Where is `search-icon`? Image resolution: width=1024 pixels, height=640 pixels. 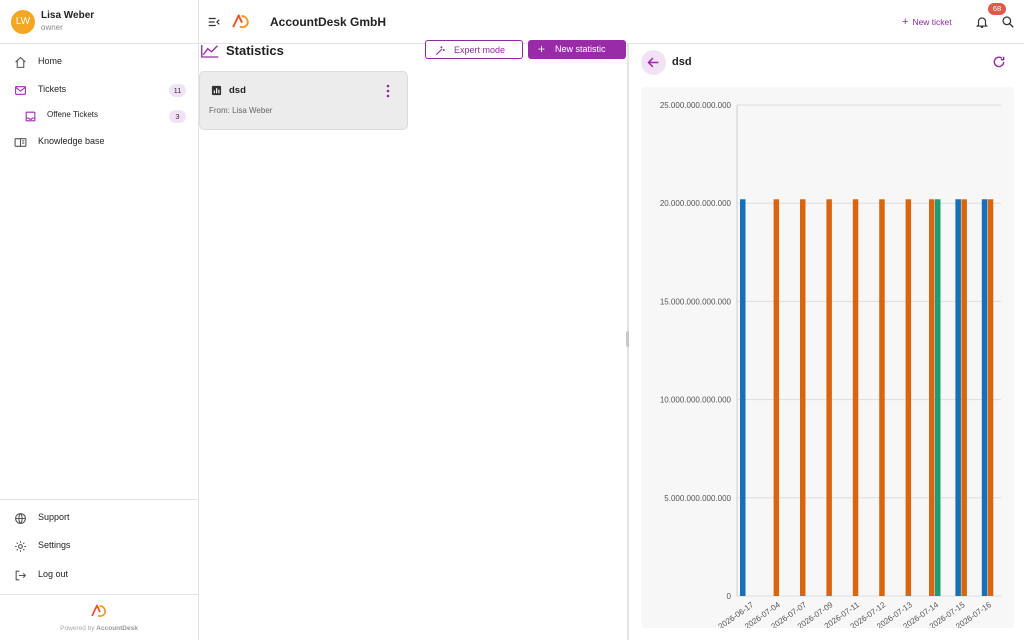 search-icon is located at coordinates (1008, 22).